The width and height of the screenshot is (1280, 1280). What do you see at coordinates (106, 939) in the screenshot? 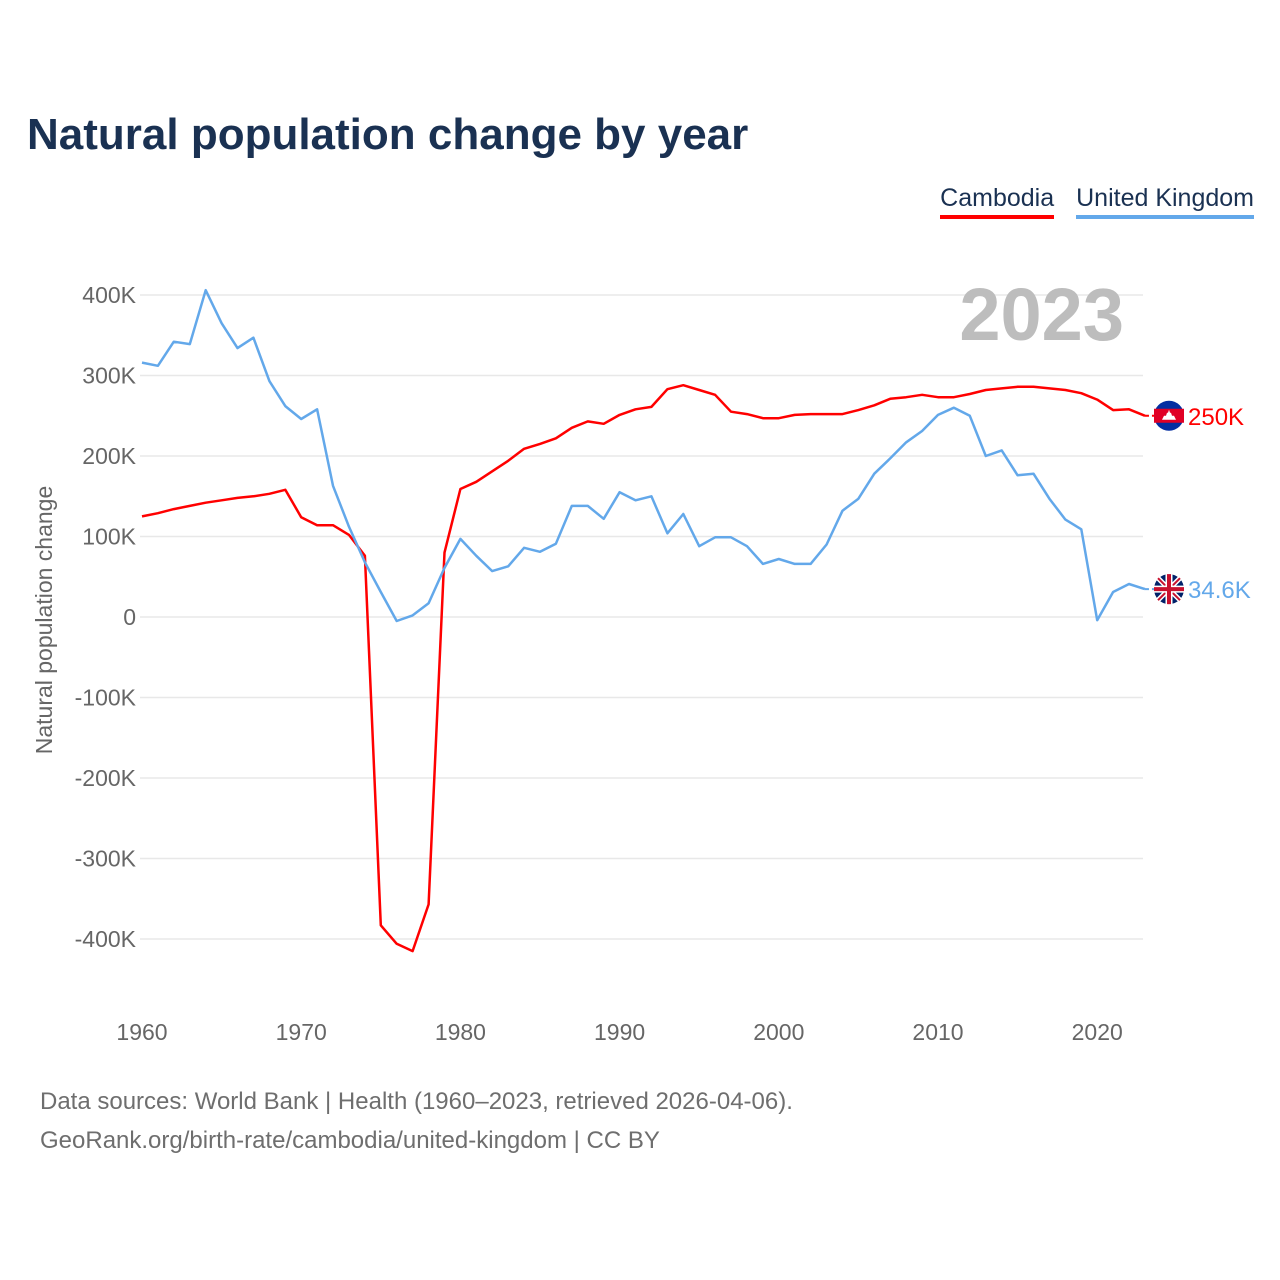
I see `y-tick-label: -400K` at bounding box center [106, 939].